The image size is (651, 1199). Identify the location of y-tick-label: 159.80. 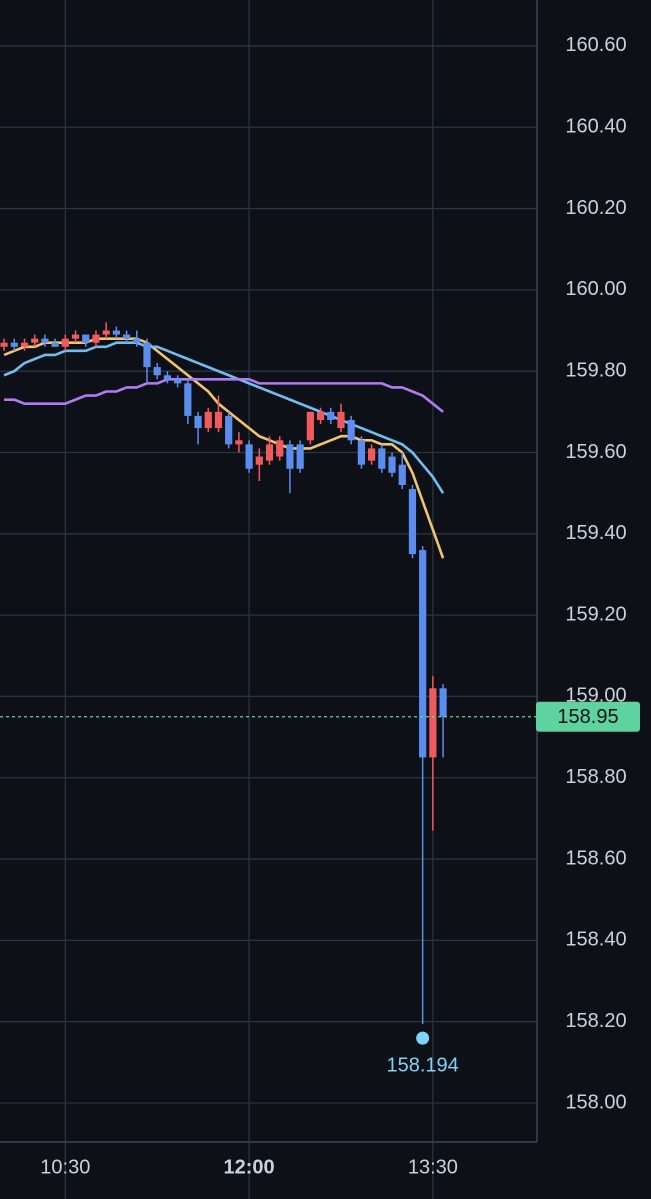
(595, 370).